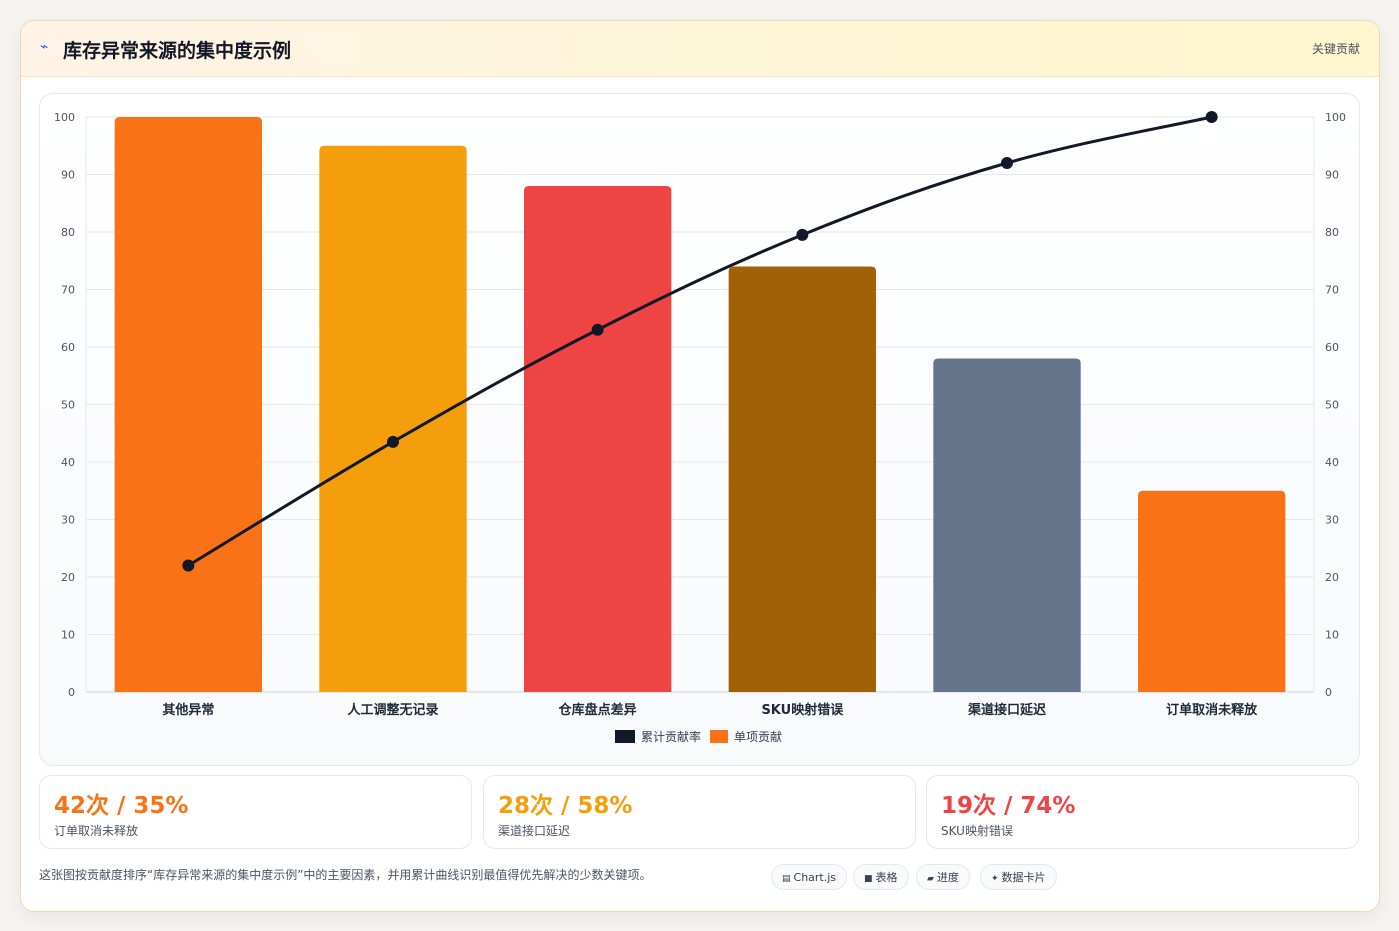  I want to click on x-tick-label: SKU映射错误, so click(802, 710).